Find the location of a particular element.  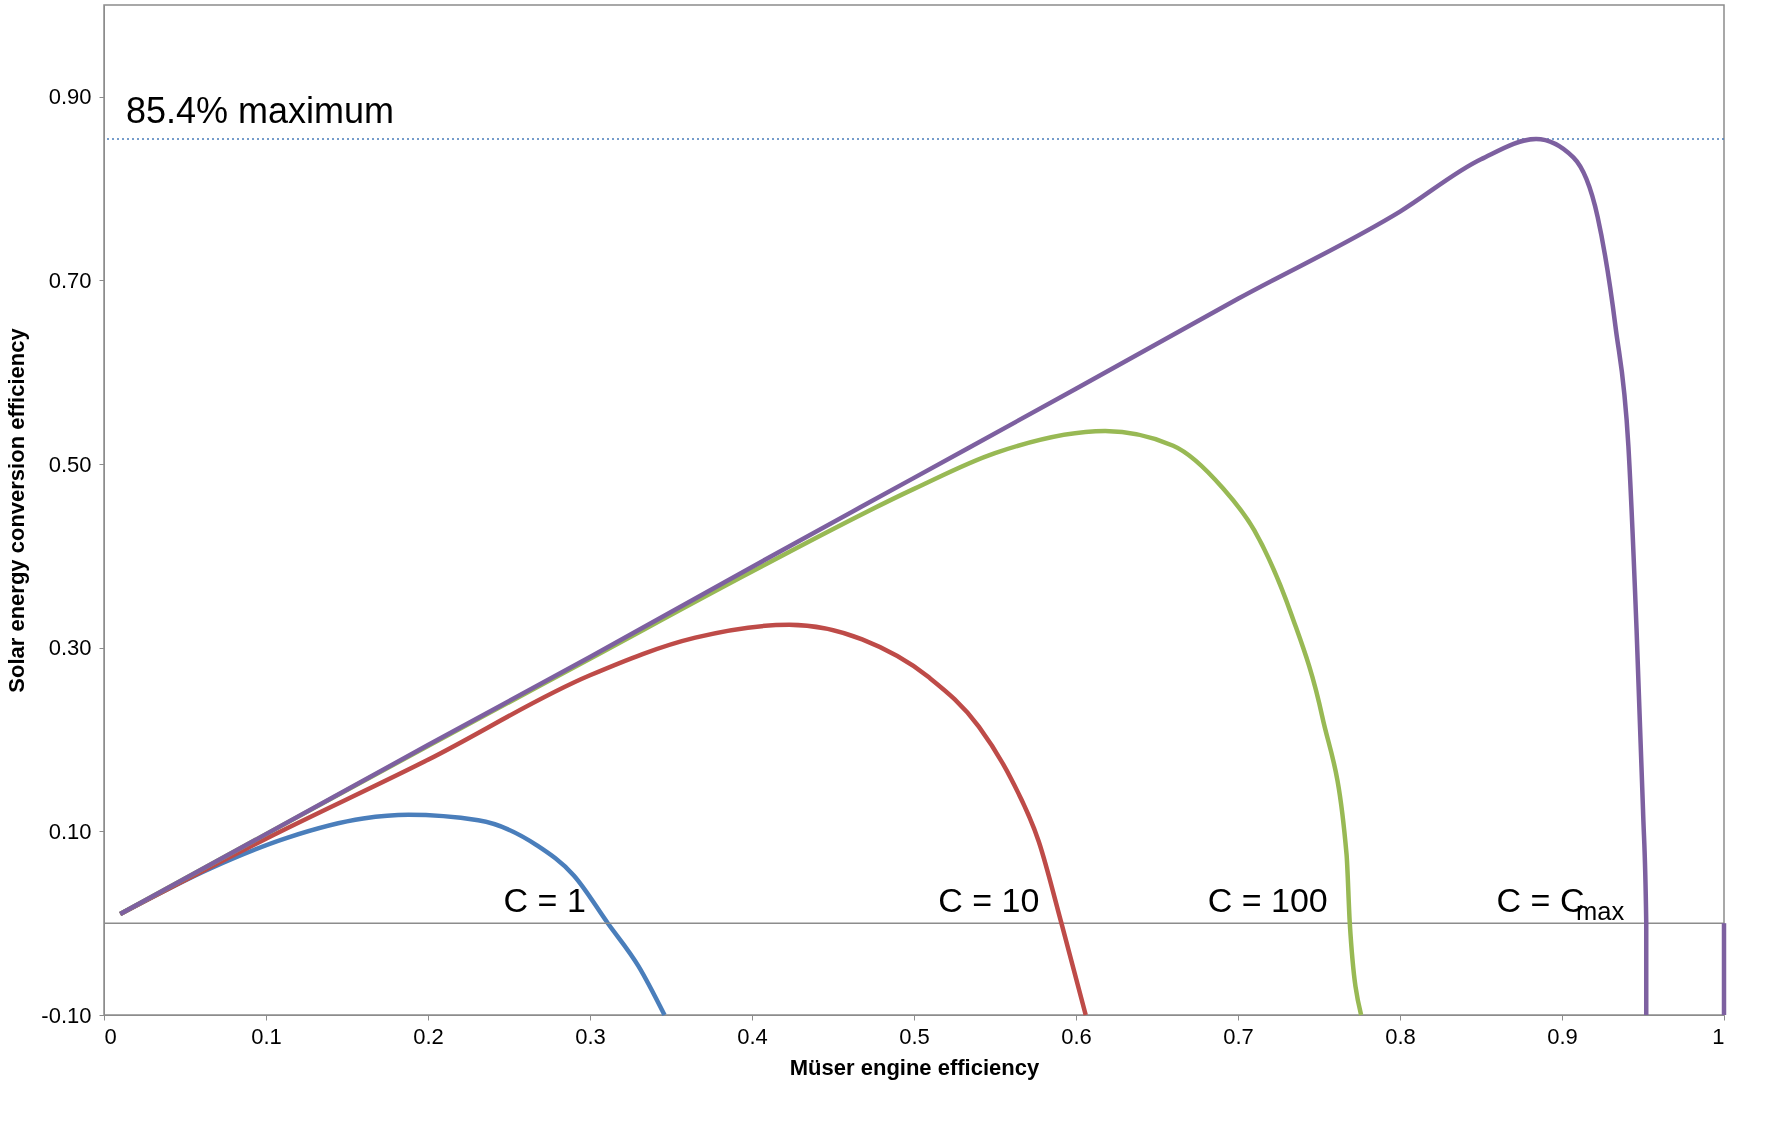

x-tick-label: 0.7 is located at coordinates (1238, 1036).